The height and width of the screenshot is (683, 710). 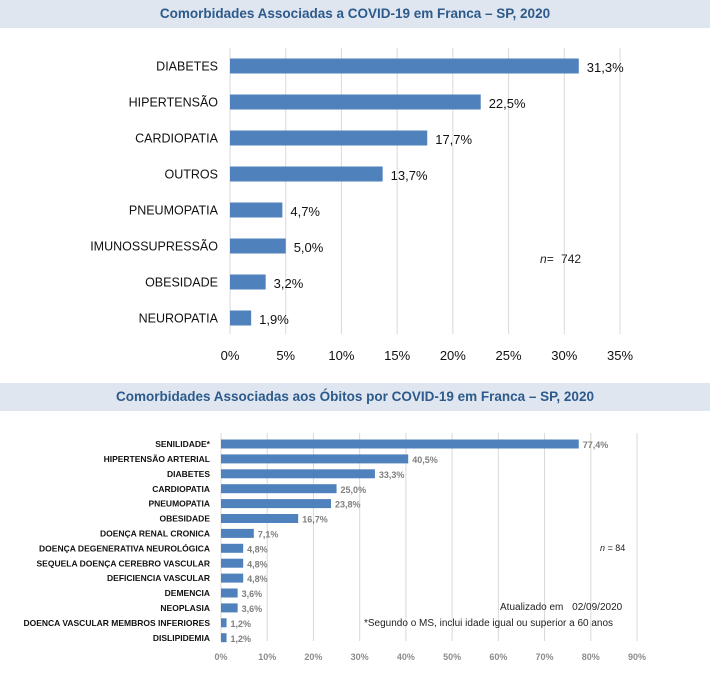 I want to click on x-tick-label: 70%, so click(x=545, y=657).